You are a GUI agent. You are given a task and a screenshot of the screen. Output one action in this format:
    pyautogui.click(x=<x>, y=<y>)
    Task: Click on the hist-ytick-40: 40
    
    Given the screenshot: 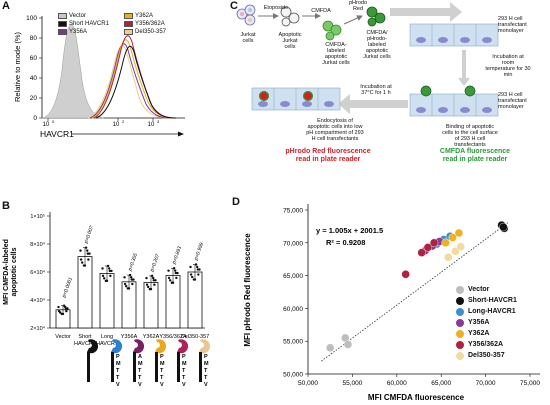 What is the action you would take?
    pyautogui.click(x=34, y=78)
    